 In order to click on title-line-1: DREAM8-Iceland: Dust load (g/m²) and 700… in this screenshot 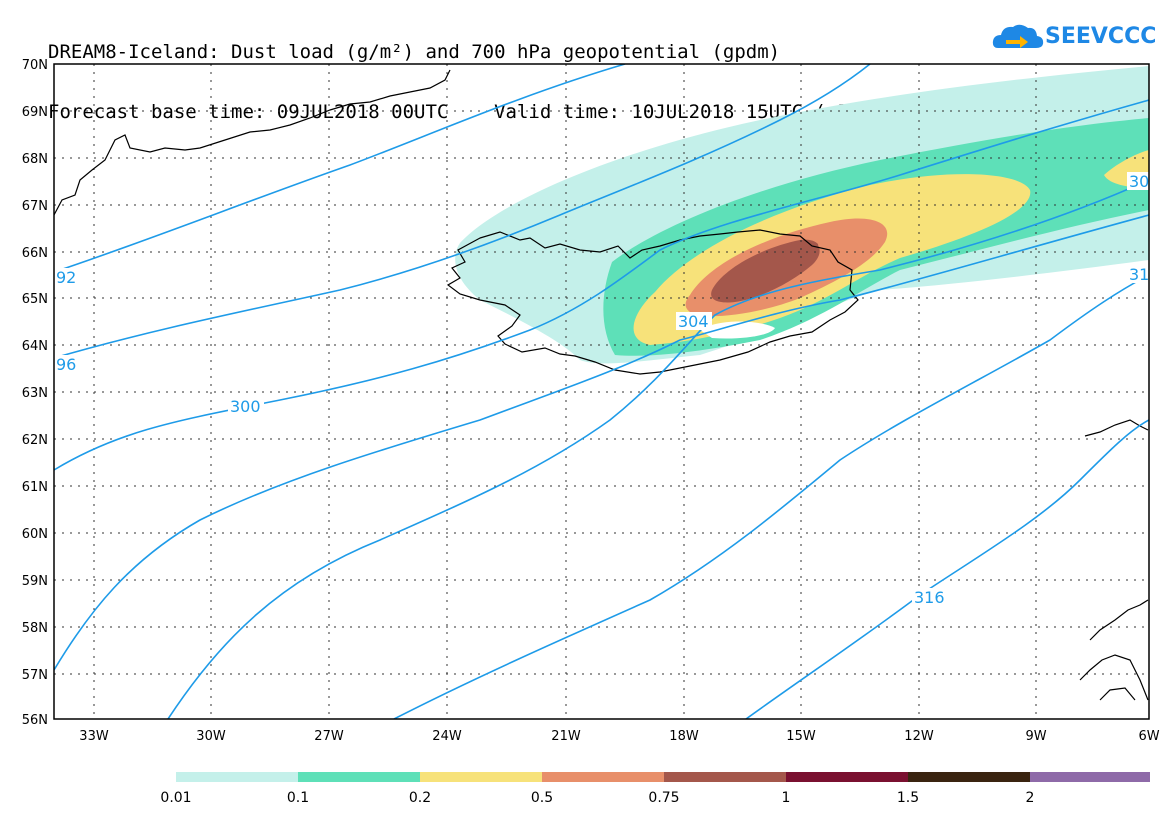, I will do `click(414, 52)`.